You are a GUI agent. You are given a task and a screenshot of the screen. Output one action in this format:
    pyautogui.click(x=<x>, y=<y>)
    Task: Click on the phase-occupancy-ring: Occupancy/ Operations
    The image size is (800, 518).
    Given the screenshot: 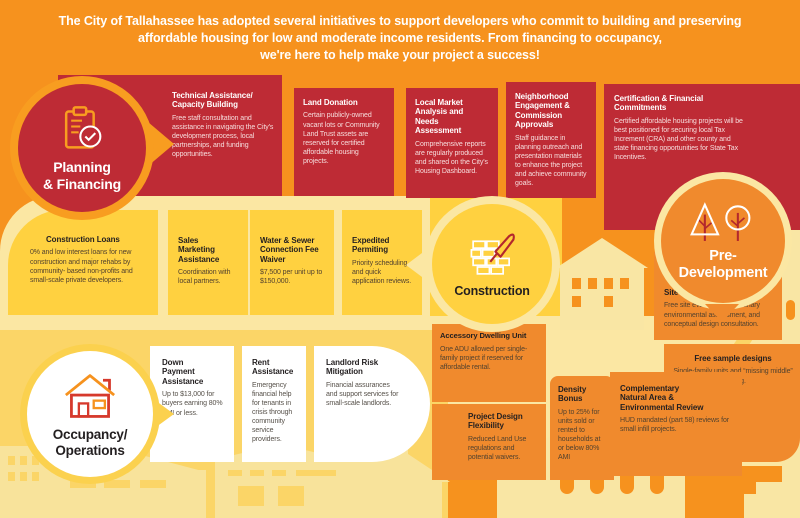 What is the action you would take?
    pyautogui.click(x=90, y=414)
    